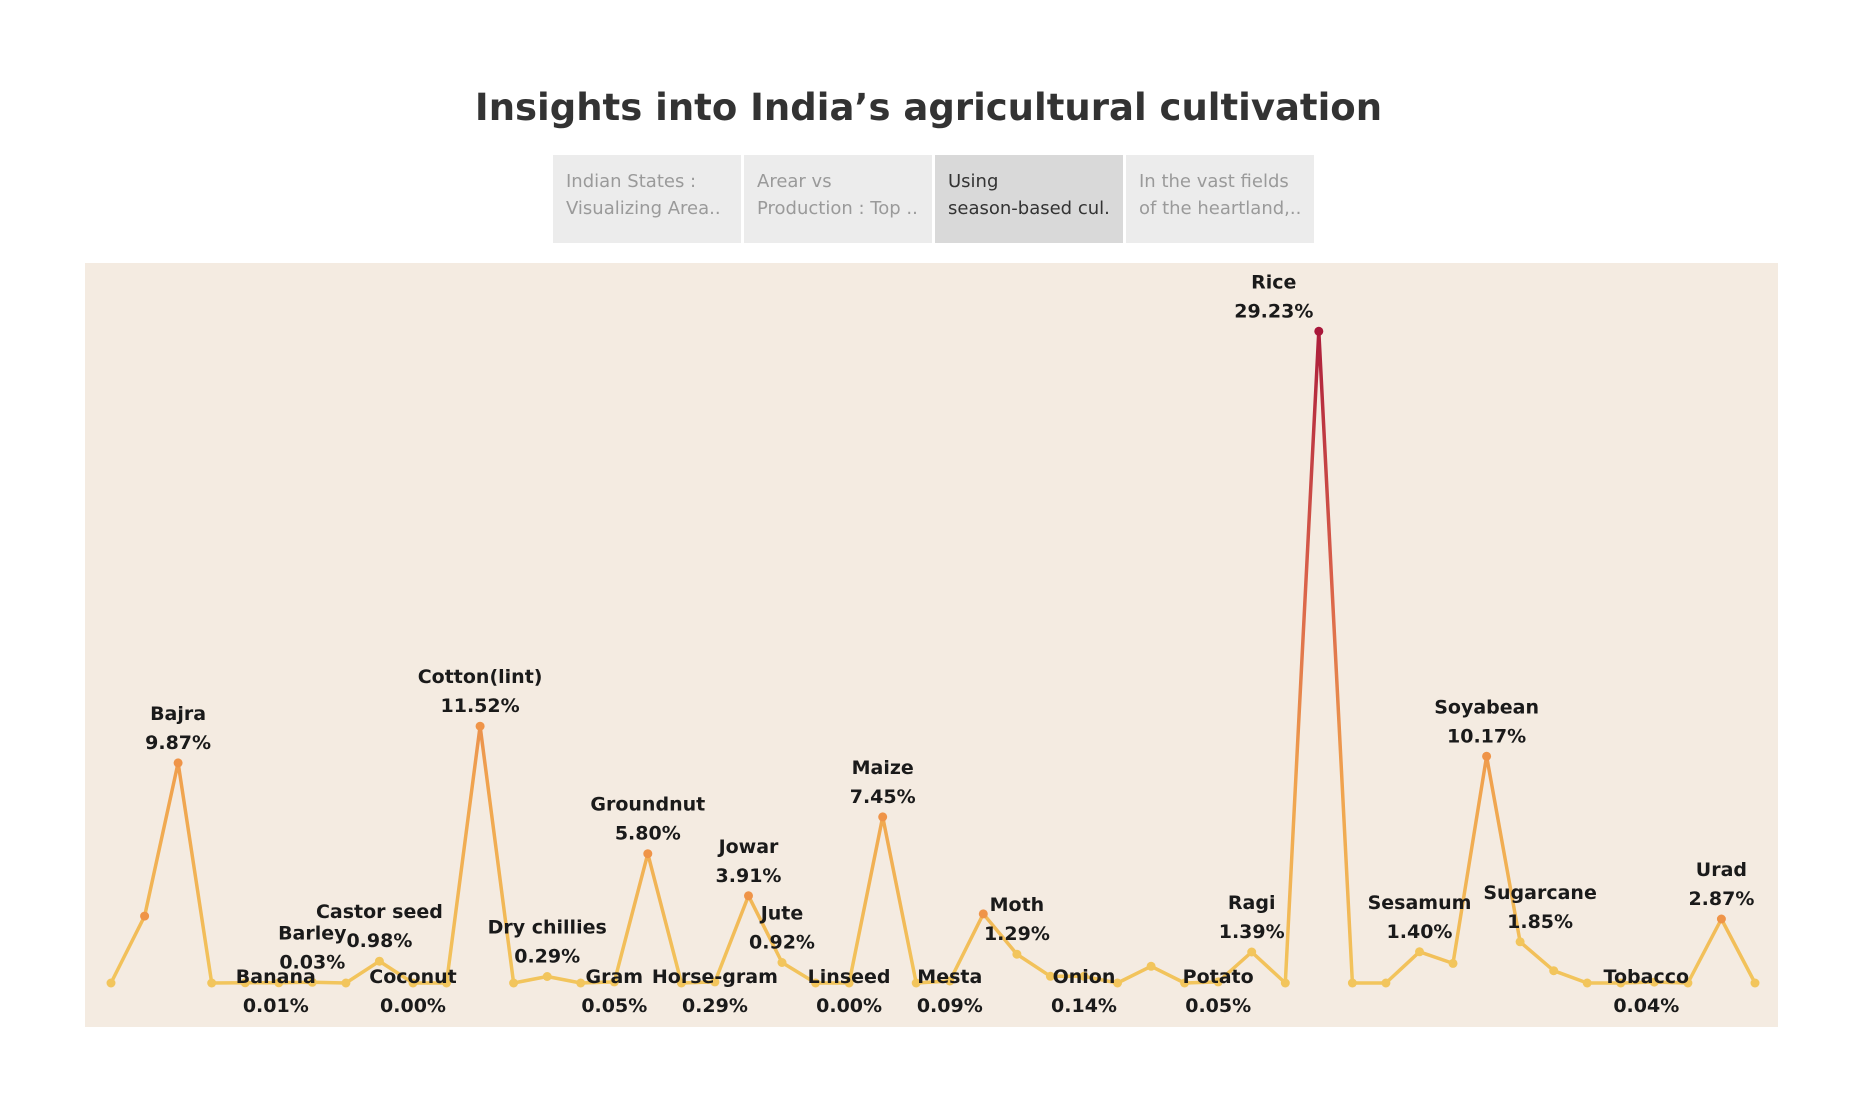 The height and width of the screenshot is (1109, 1857). Describe the element at coordinates (1721, 870) in the screenshot. I see `crop-name-label: Urad` at that location.